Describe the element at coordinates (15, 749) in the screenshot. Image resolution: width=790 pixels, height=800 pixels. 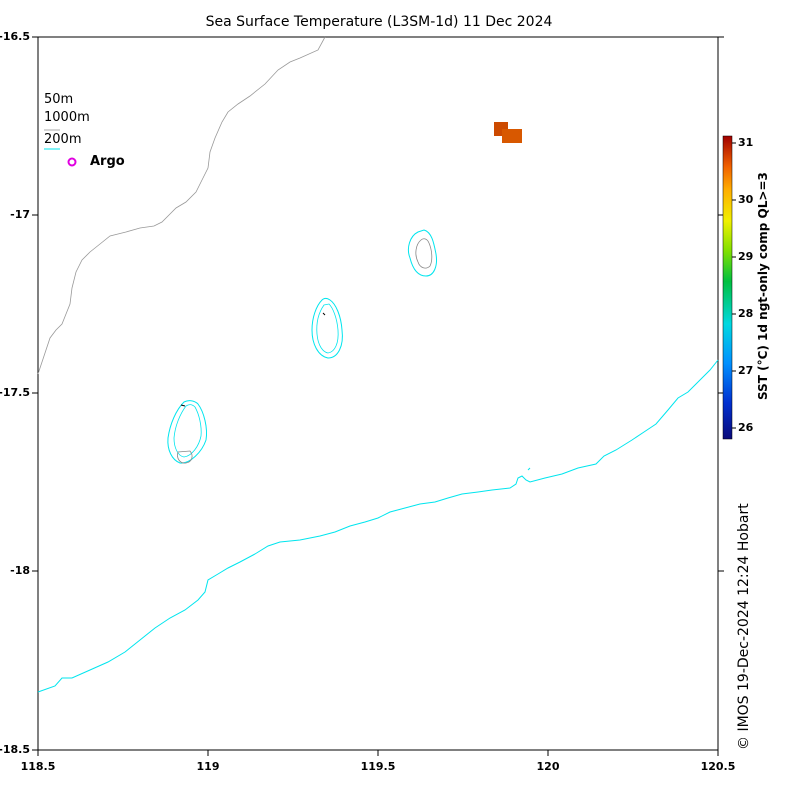
I see `y-tick-label: -18.5` at that location.